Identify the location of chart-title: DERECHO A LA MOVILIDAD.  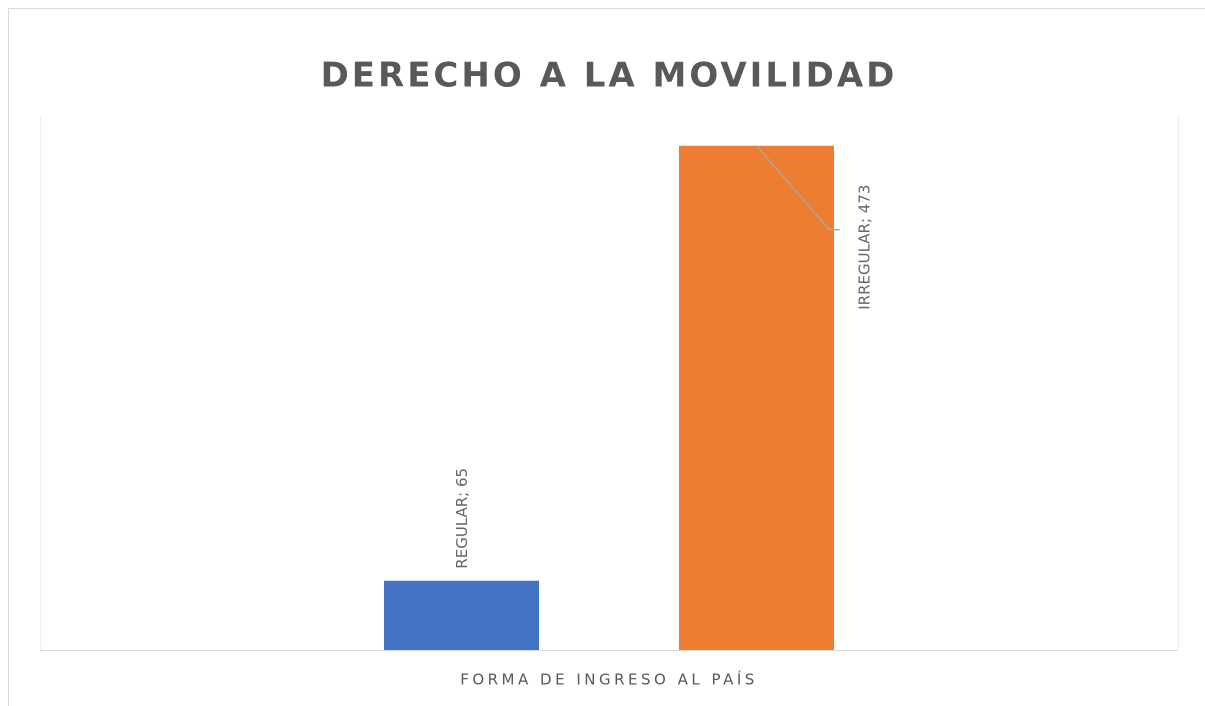
(609, 76).